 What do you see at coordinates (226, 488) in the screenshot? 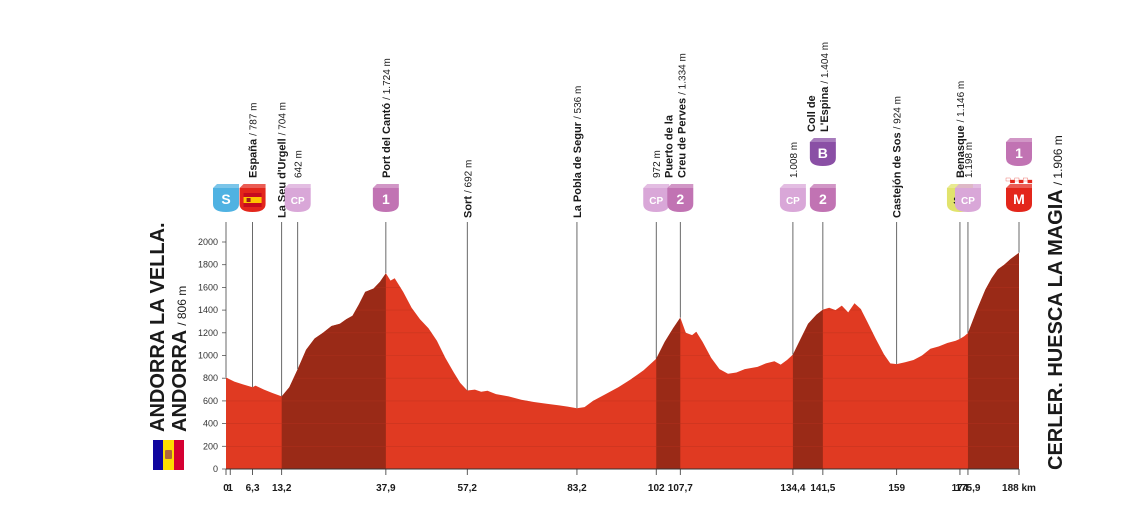
I see `x-tick-label: 0` at bounding box center [226, 488].